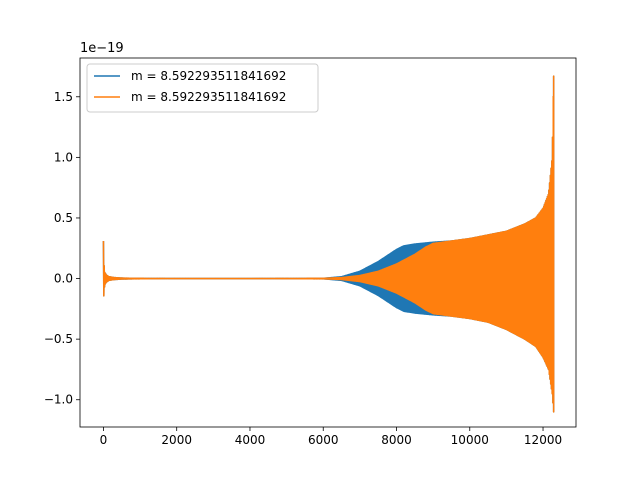 This screenshot has width=640, height=484. Describe the element at coordinates (176, 440) in the screenshot. I see `x-tick-label: 2000` at that location.